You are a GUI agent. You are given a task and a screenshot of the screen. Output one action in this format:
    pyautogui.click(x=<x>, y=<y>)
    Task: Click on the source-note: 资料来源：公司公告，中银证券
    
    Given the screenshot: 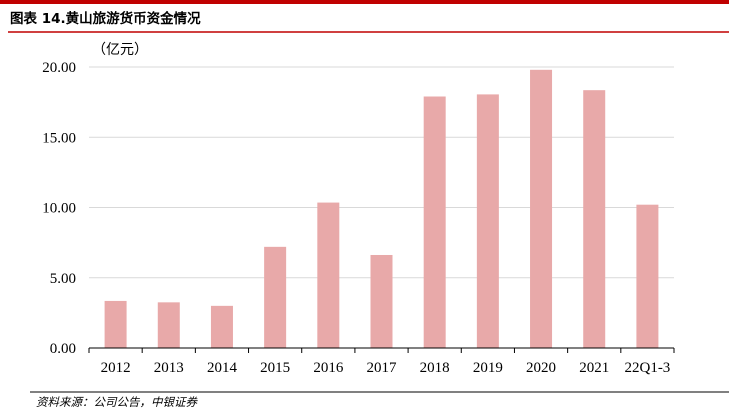 What is the action you would take?
    pyautogui.click(x=117, y=402)
    